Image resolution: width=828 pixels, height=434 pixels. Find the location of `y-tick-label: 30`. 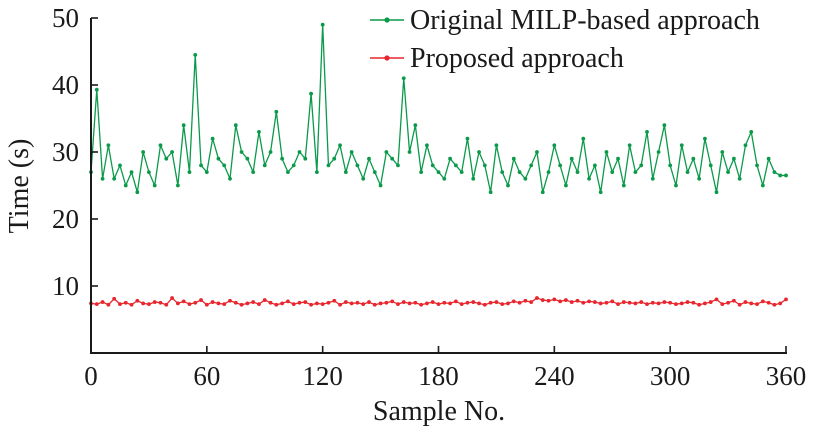

y-tick-label: 30 is located at coordinates (65, 152).